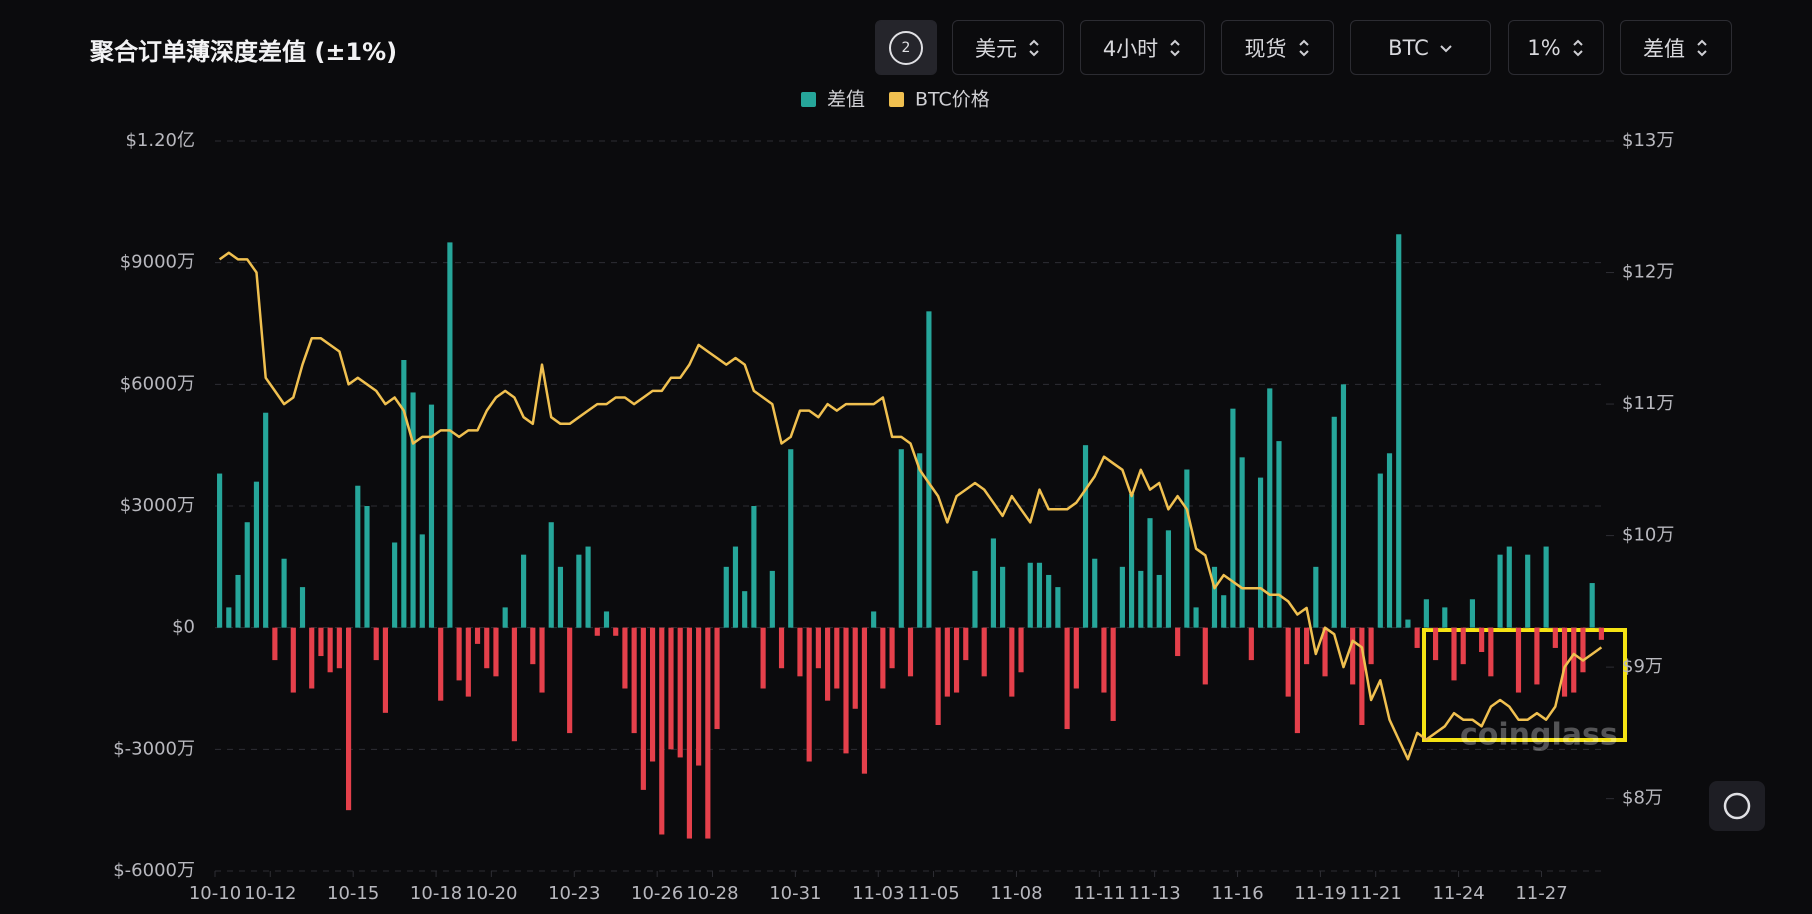 The width and height of the screenshot is (1812, 914). Describe the element at coordinates (1648, 272) in the screenshot. I see `y2-tick-label: $12万` at that location.